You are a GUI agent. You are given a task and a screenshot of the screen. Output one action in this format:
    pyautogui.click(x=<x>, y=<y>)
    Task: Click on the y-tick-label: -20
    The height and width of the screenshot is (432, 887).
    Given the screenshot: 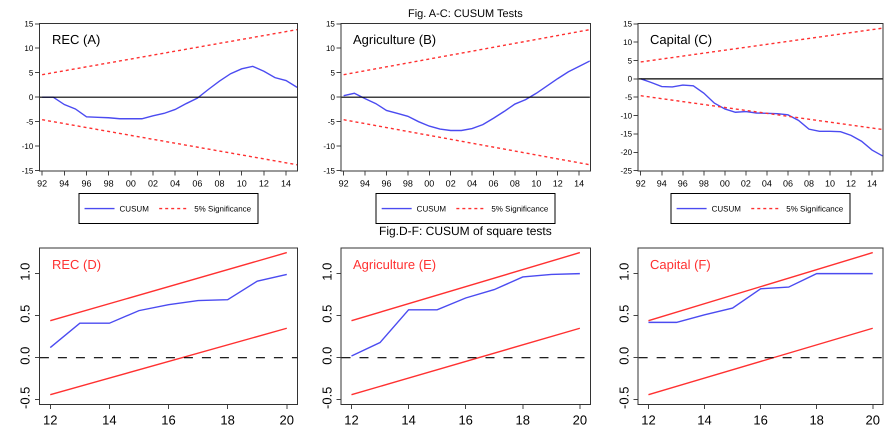 What is the action you would take?
    pyautogui.click(x=626, y=153)
    